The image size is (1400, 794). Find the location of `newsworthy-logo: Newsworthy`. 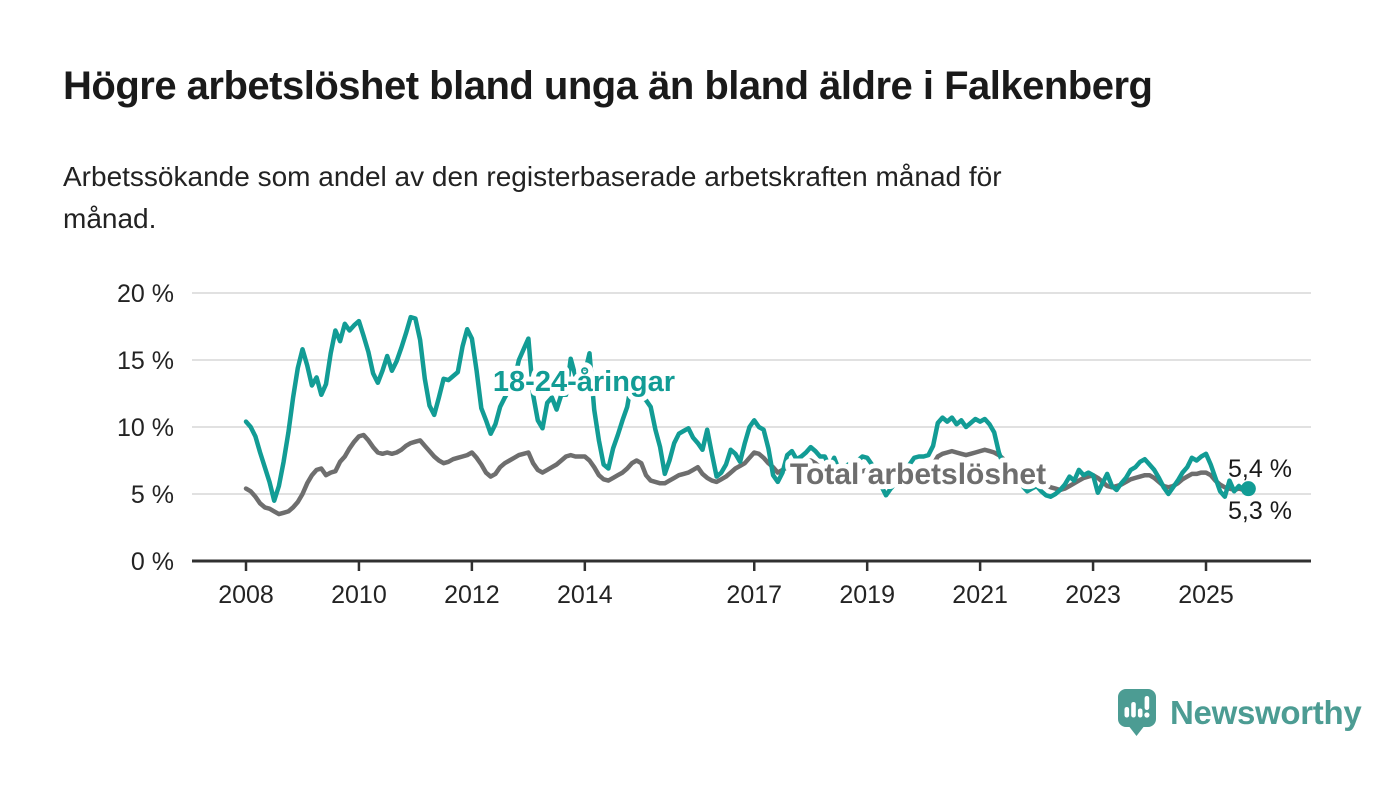

newsworthy-logo: Newsworthy is located at coordinates (1239, 713).